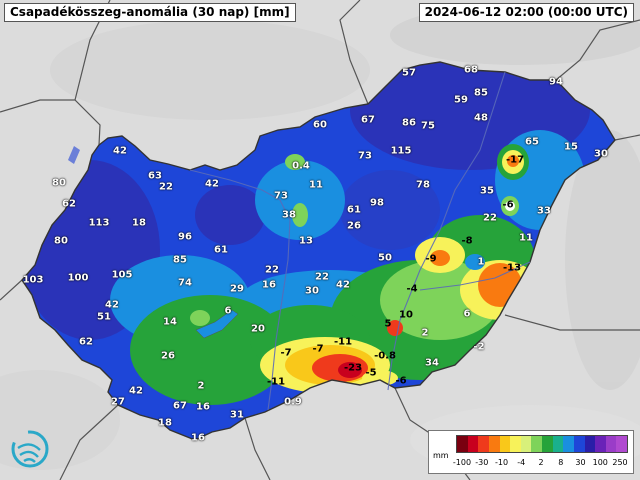  What do you see at coordinates (168, 356) in the screenshot?
I see `station-value: 26` at bounding box center [168, 356].